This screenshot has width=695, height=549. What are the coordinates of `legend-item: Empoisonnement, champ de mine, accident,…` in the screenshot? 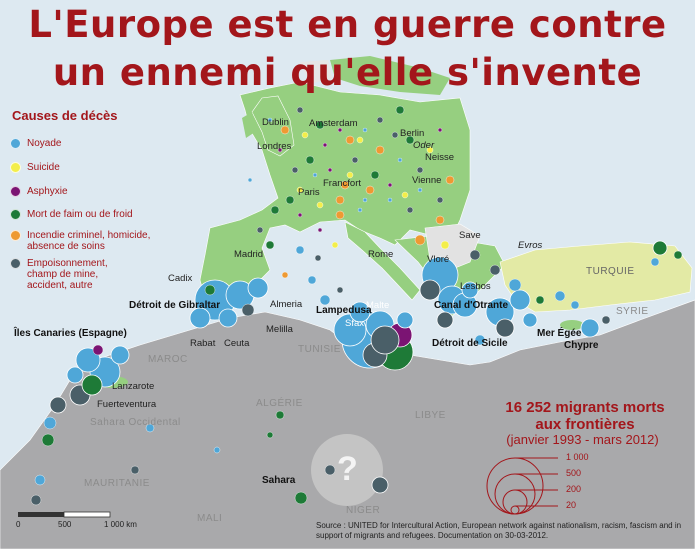 It's located at (59, 274).